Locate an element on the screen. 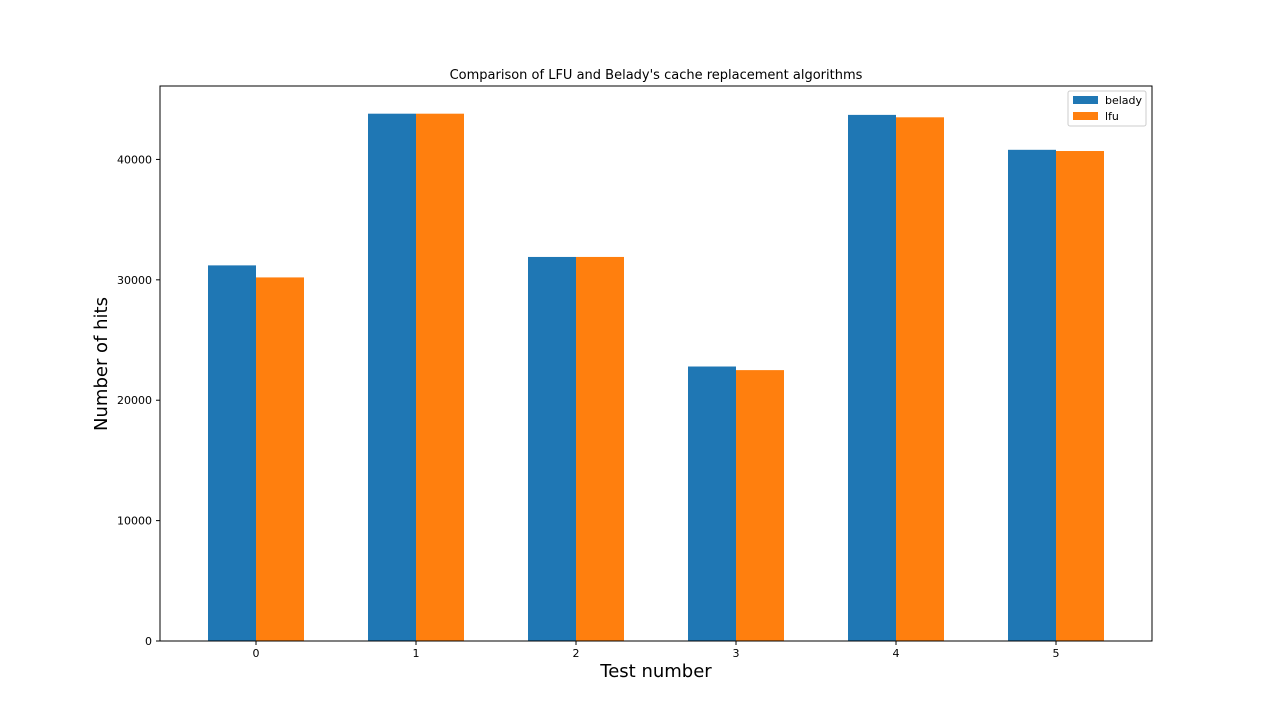  y-axis: 0 10000 20000 30000 40000 is located at coordinates (138, 400).